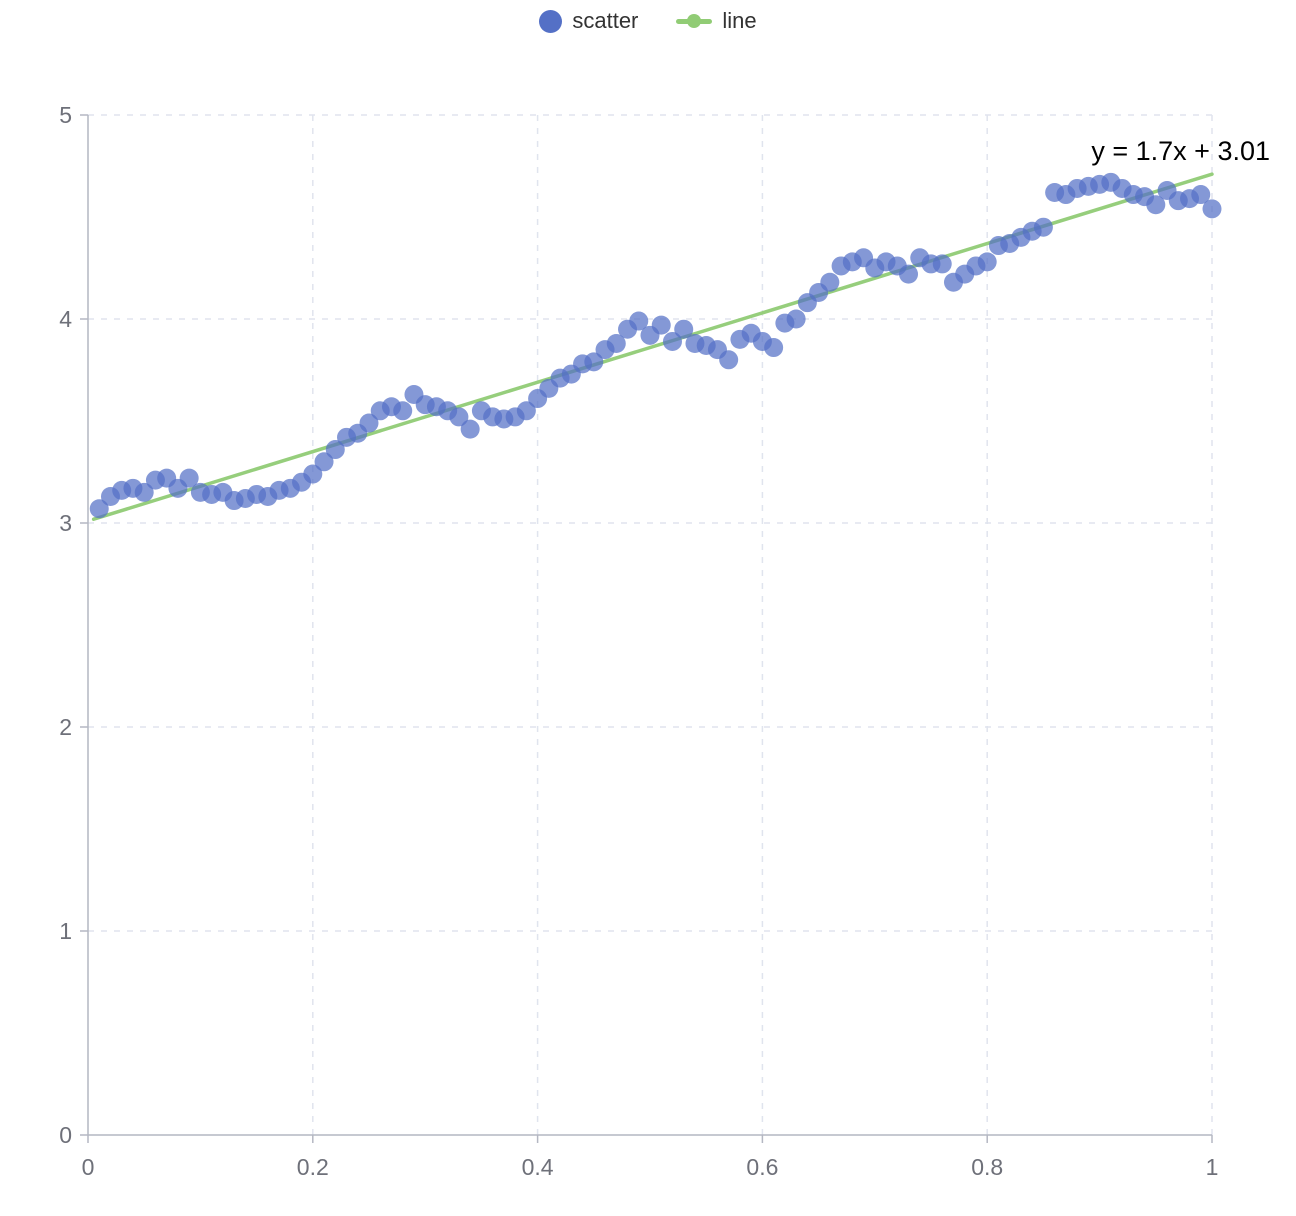 The width and height of the screenshot is (1296, 1216). Describe the element at coordinates (762, 1167) in the screenshot. I see `x-tick-label: 0.6` at that location.